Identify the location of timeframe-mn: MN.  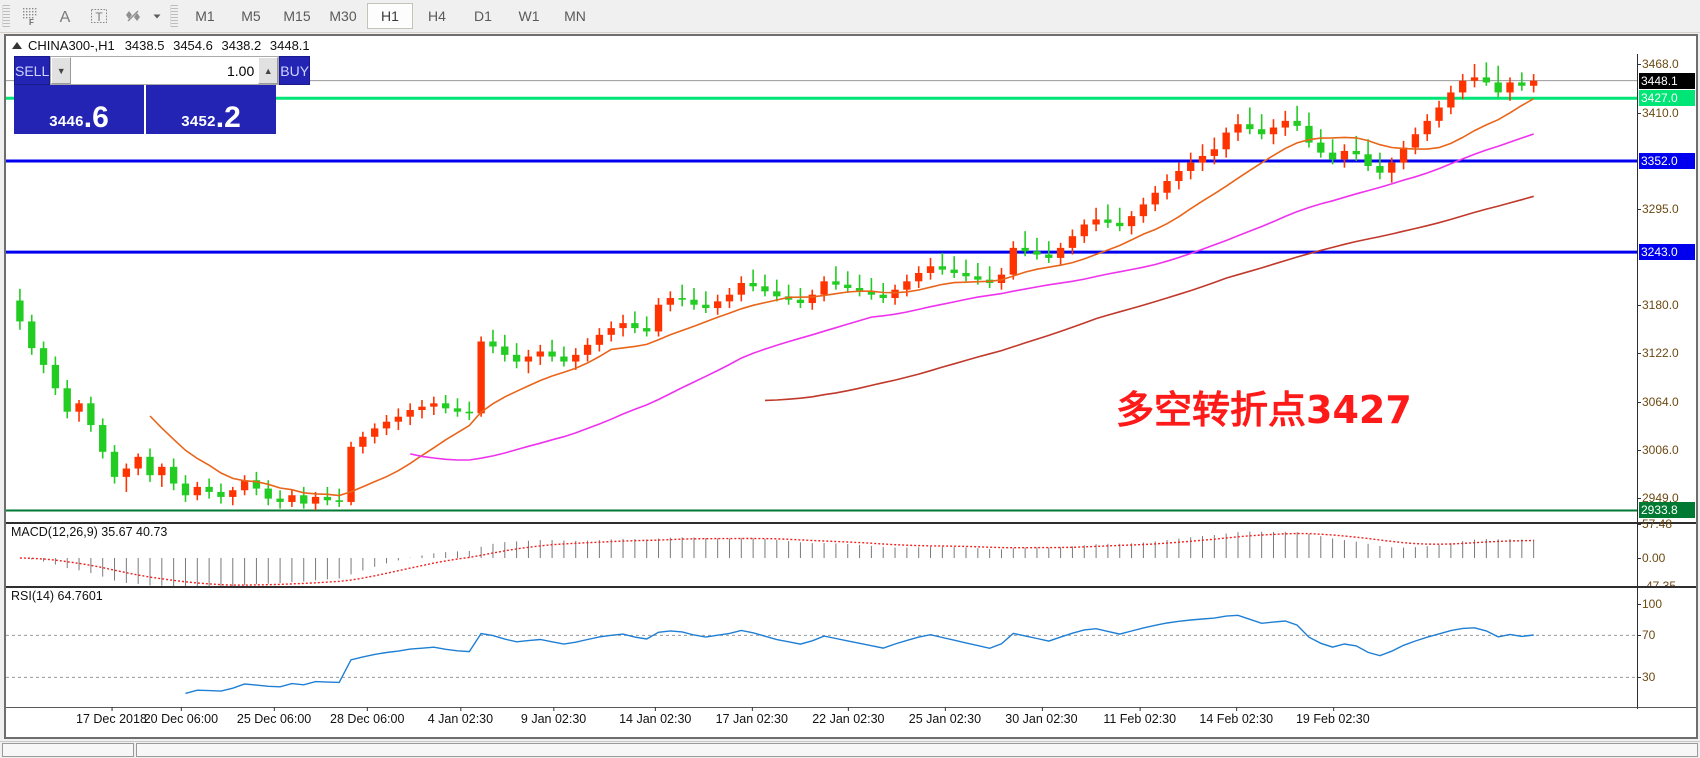
(575, 16).